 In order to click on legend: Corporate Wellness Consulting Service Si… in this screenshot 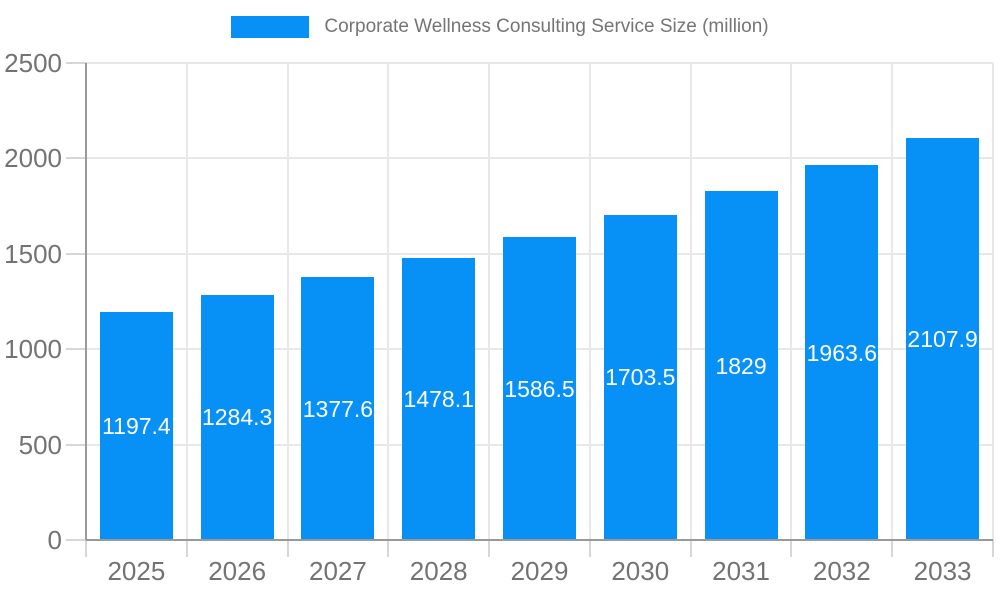, I will do `click(500, 27)`.